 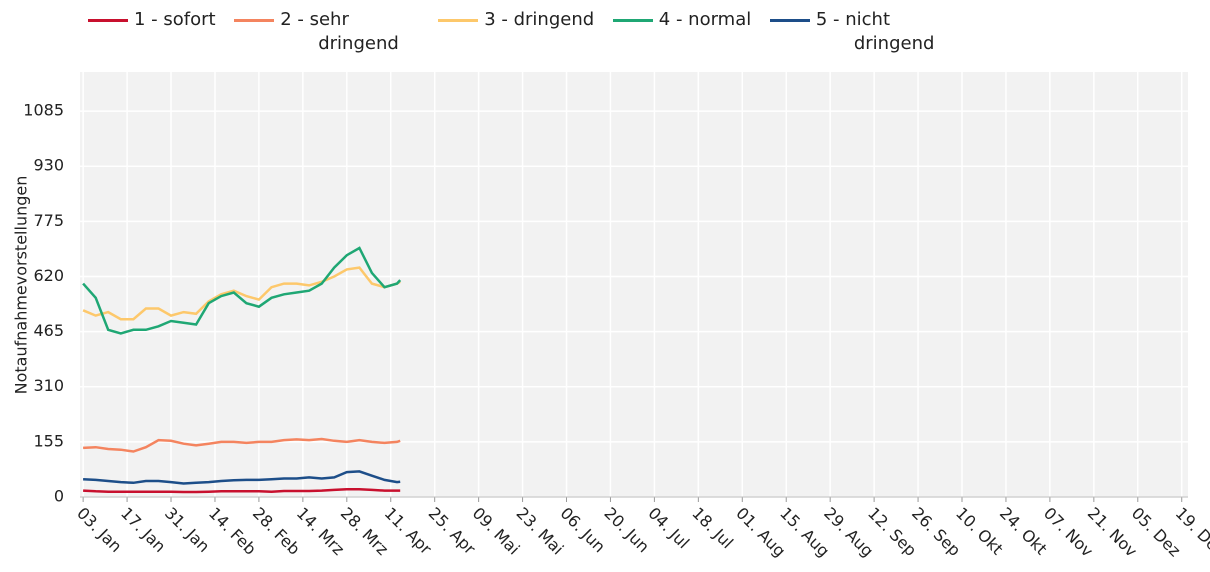 I want to click on legend-item: 5 - nicht dringend, so click(x=866, y=32).